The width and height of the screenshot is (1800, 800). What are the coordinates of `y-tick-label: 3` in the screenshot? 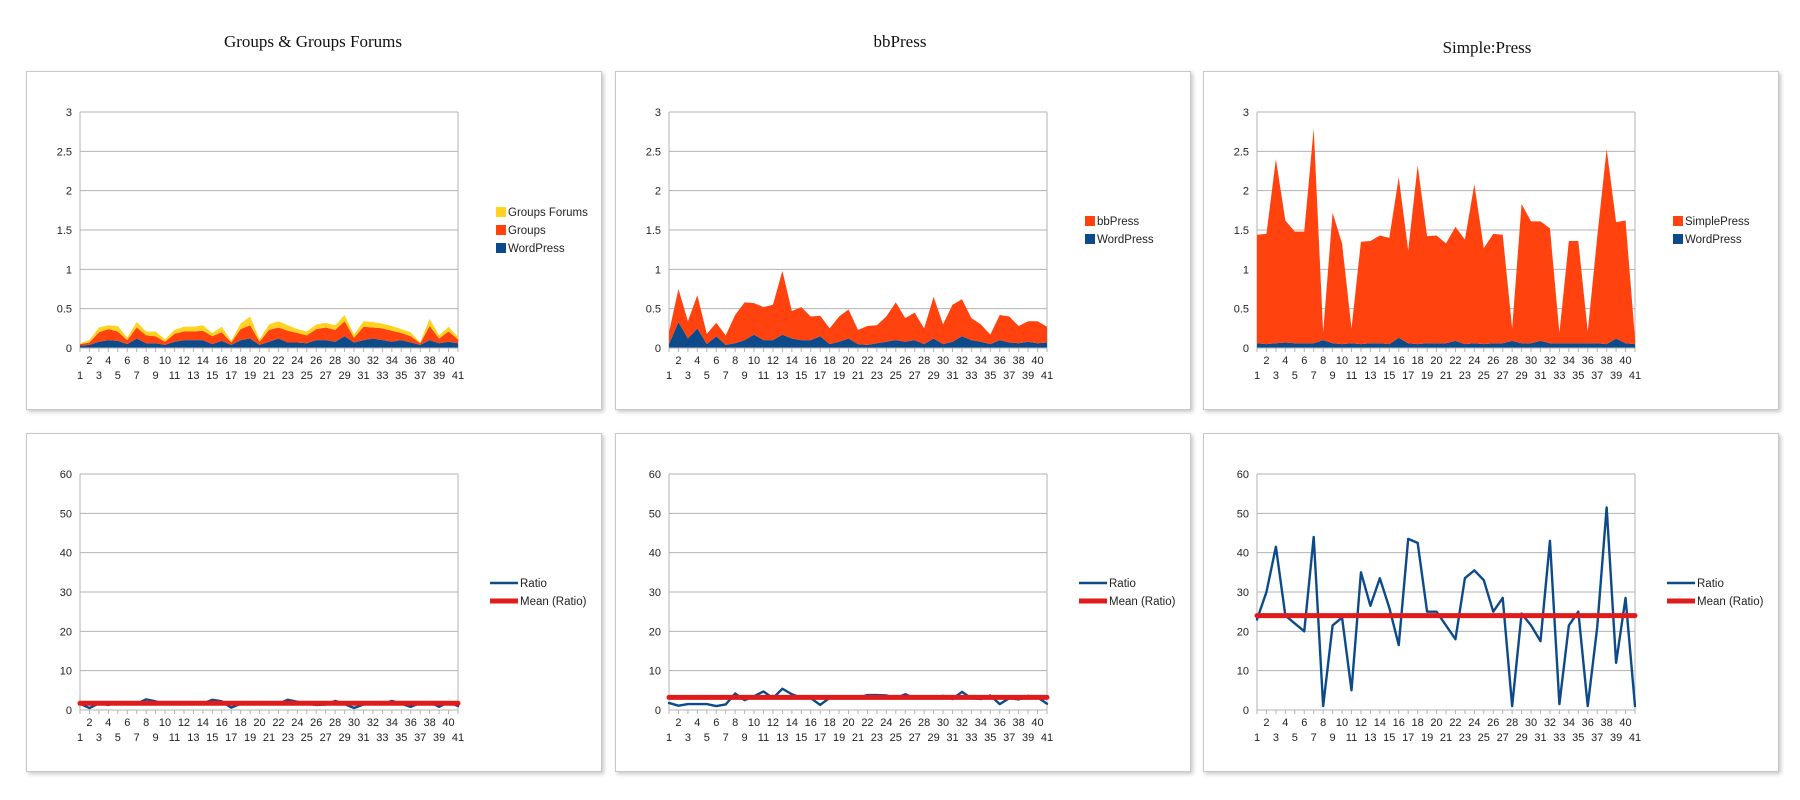 It's located at (658, 113).